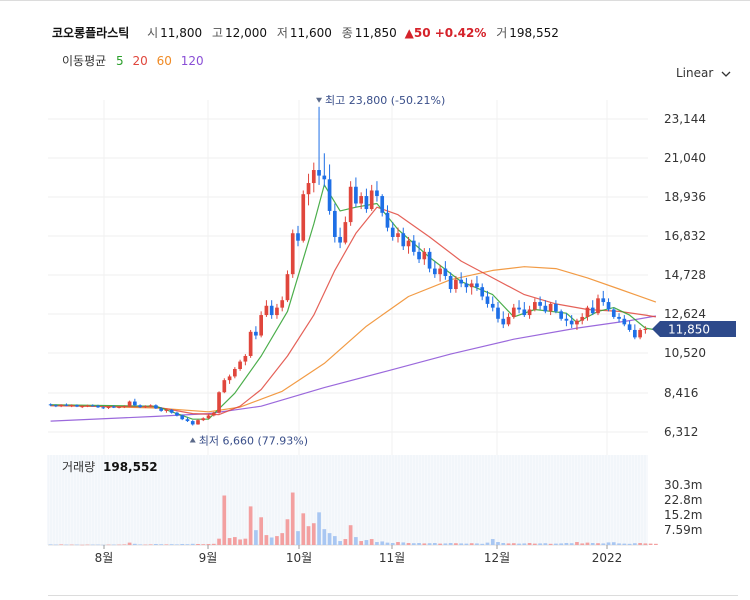 Image resolution: width=750 pixels, height=600 pixels. What do you see at coordinates (607, 558) in the screenshot?
I see `time-tick-label: 2022` at bounding box center [607, 558].